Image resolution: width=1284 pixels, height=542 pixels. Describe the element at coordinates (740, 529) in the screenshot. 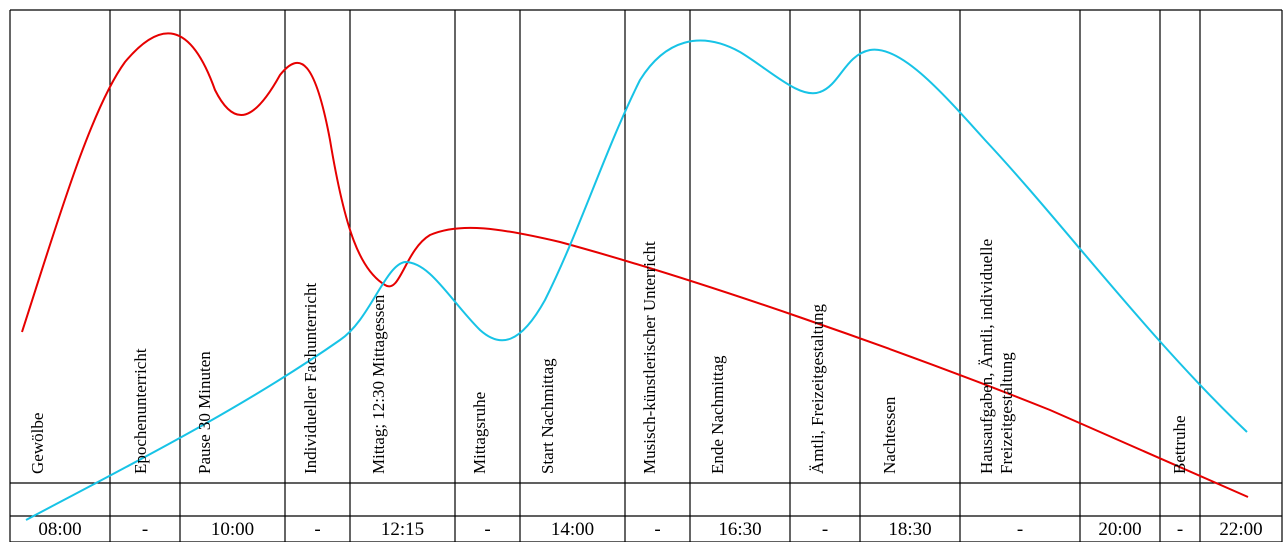

I see `time-cell: 16:30` at that location.